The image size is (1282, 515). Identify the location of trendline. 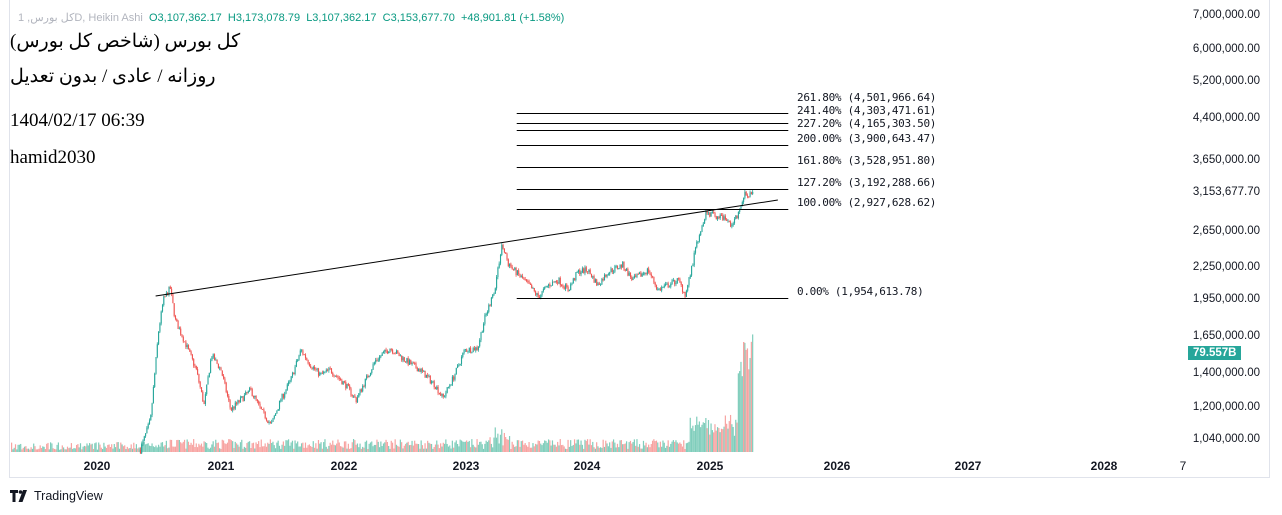
(466, 248).